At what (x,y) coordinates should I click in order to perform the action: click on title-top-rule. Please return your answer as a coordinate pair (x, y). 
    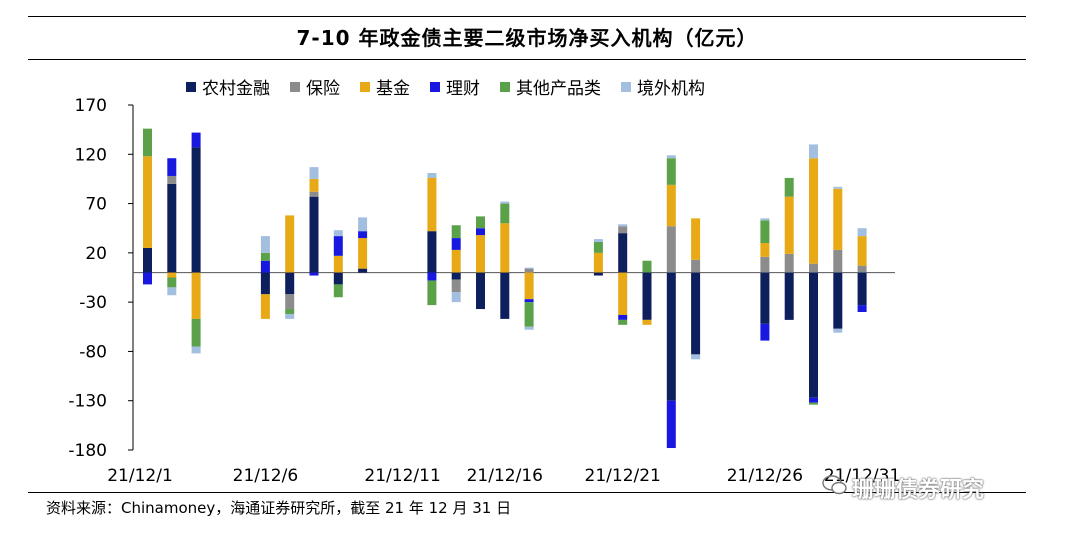
    Looking at the image, I should click on (527, 16).